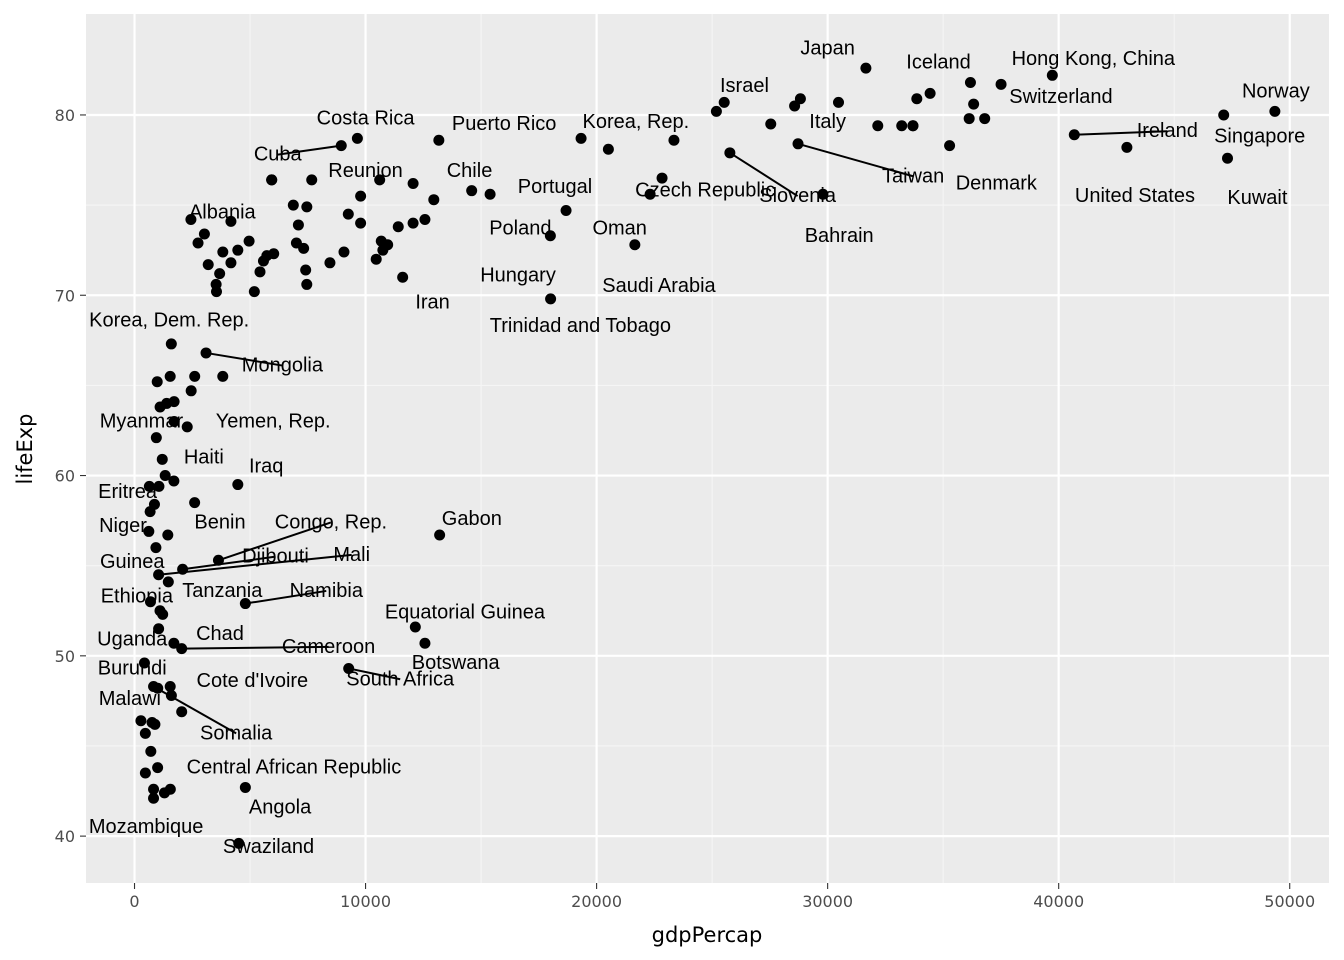  Describe the element at coordinates (472, 519) in the screenshot. I see `point-label: Gabon` at that location.